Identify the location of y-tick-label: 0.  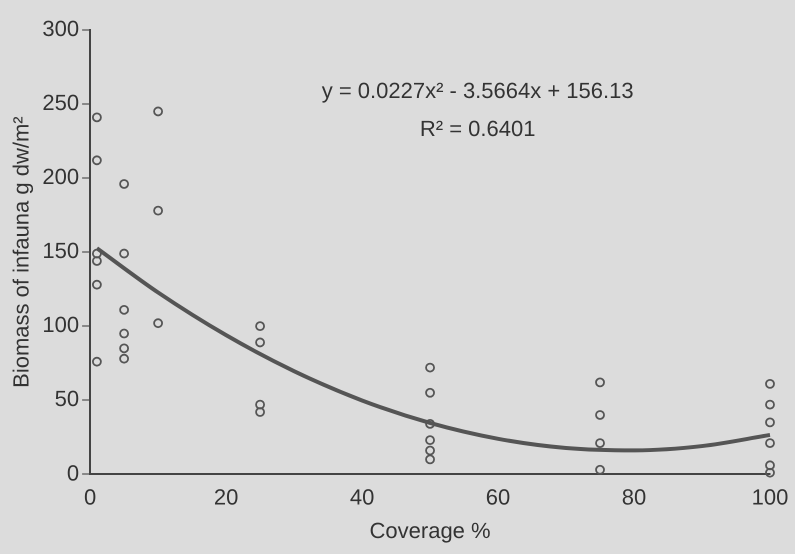
(73, 473).